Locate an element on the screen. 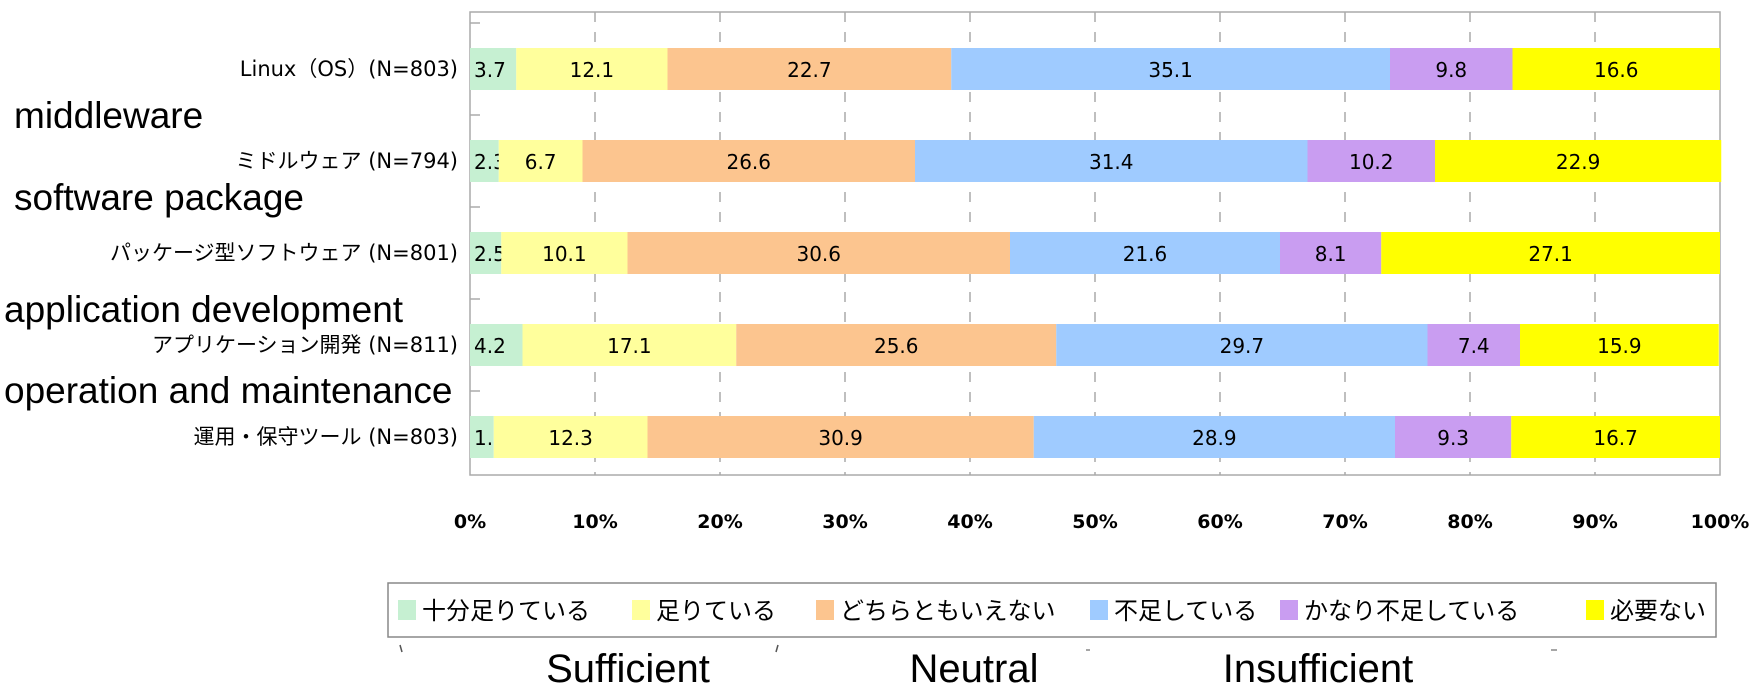 The width and height of the screenshot is (1764, 696). data-label: 29.7 is located at coordinates (1242, 346).